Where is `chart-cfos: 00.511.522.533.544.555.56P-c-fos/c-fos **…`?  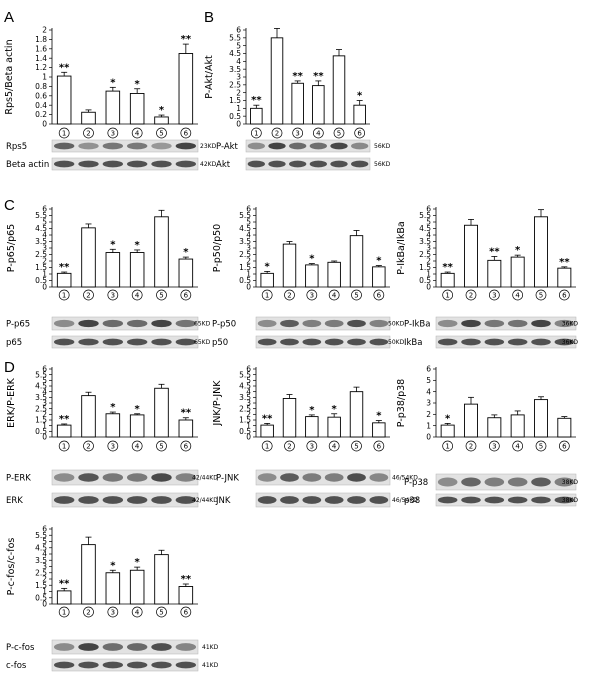
chart-cfos: 00.511.522.533.544.555.56P-c-fos/c-fos **… is located at coordinates (112, 598).